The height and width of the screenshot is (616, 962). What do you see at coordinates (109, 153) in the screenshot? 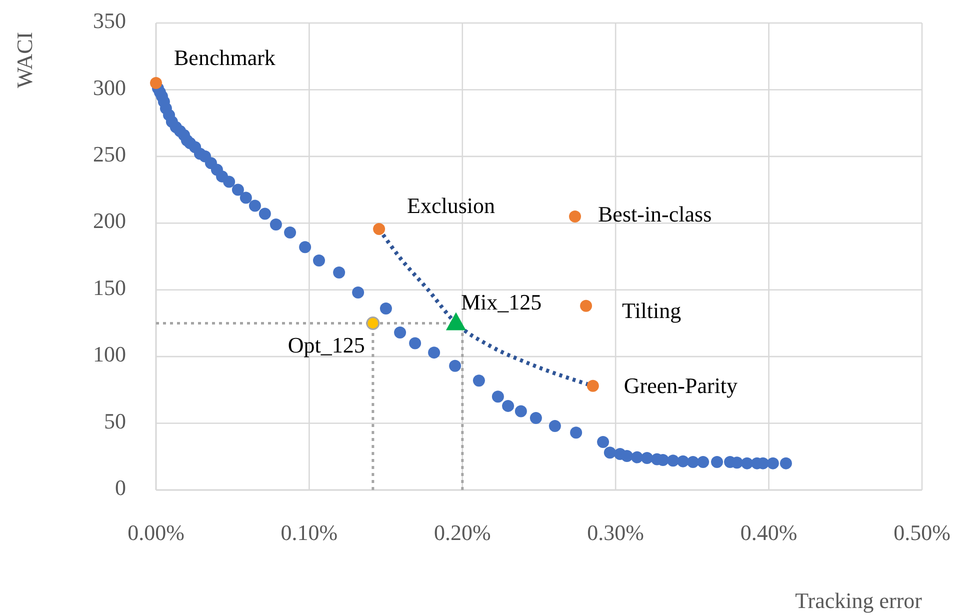
I see `y-tick-label: 250` at bounding box center [109, 153].